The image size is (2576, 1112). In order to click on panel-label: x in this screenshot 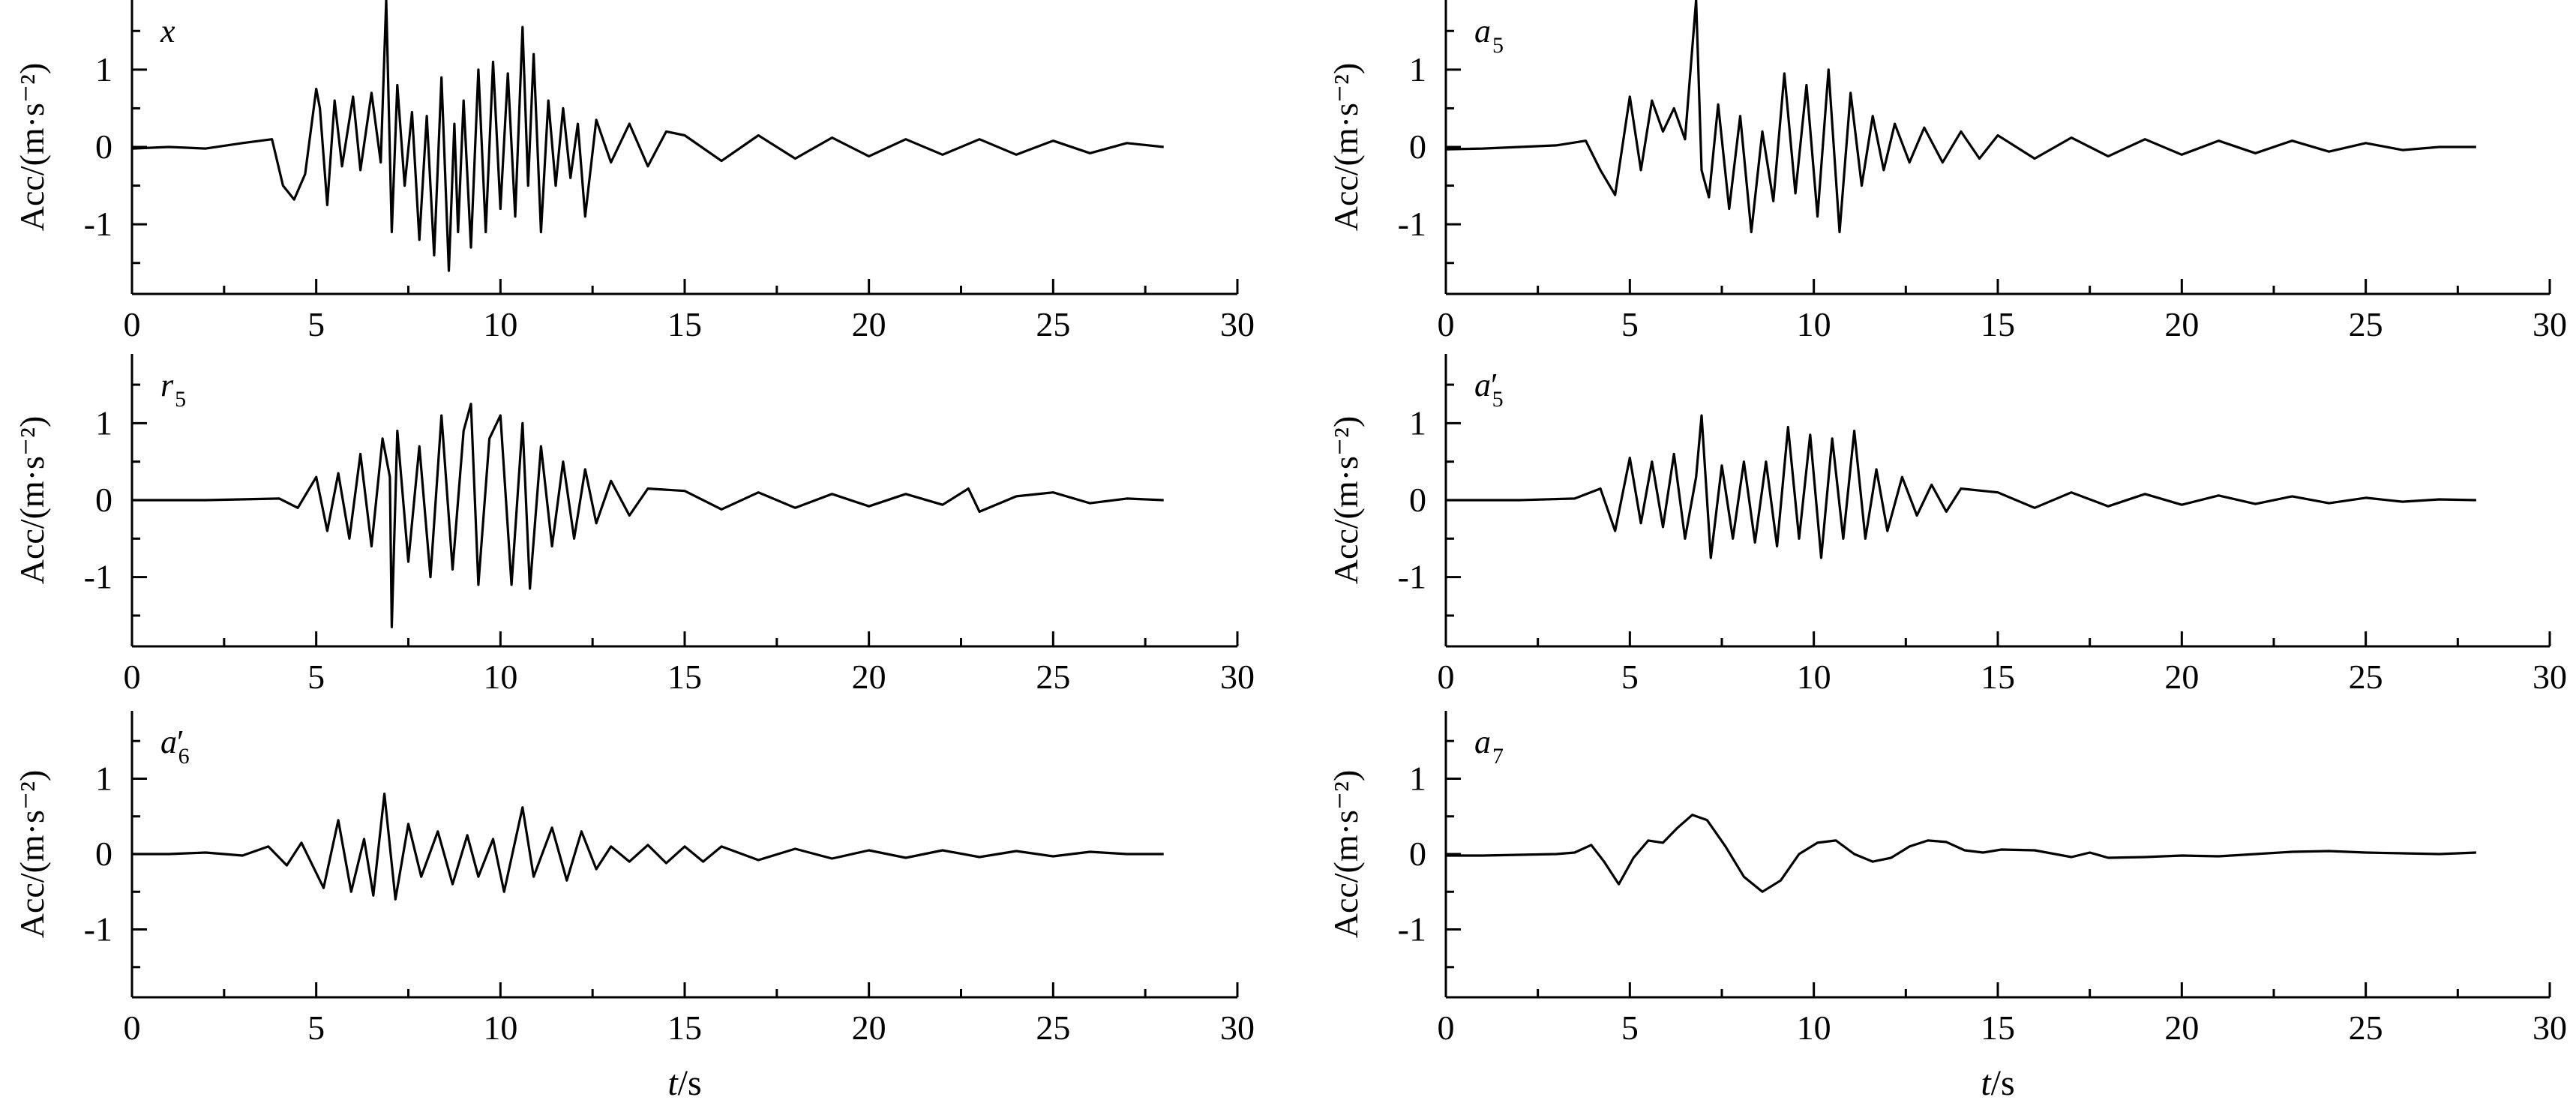, I will do `click(168, 31)`.